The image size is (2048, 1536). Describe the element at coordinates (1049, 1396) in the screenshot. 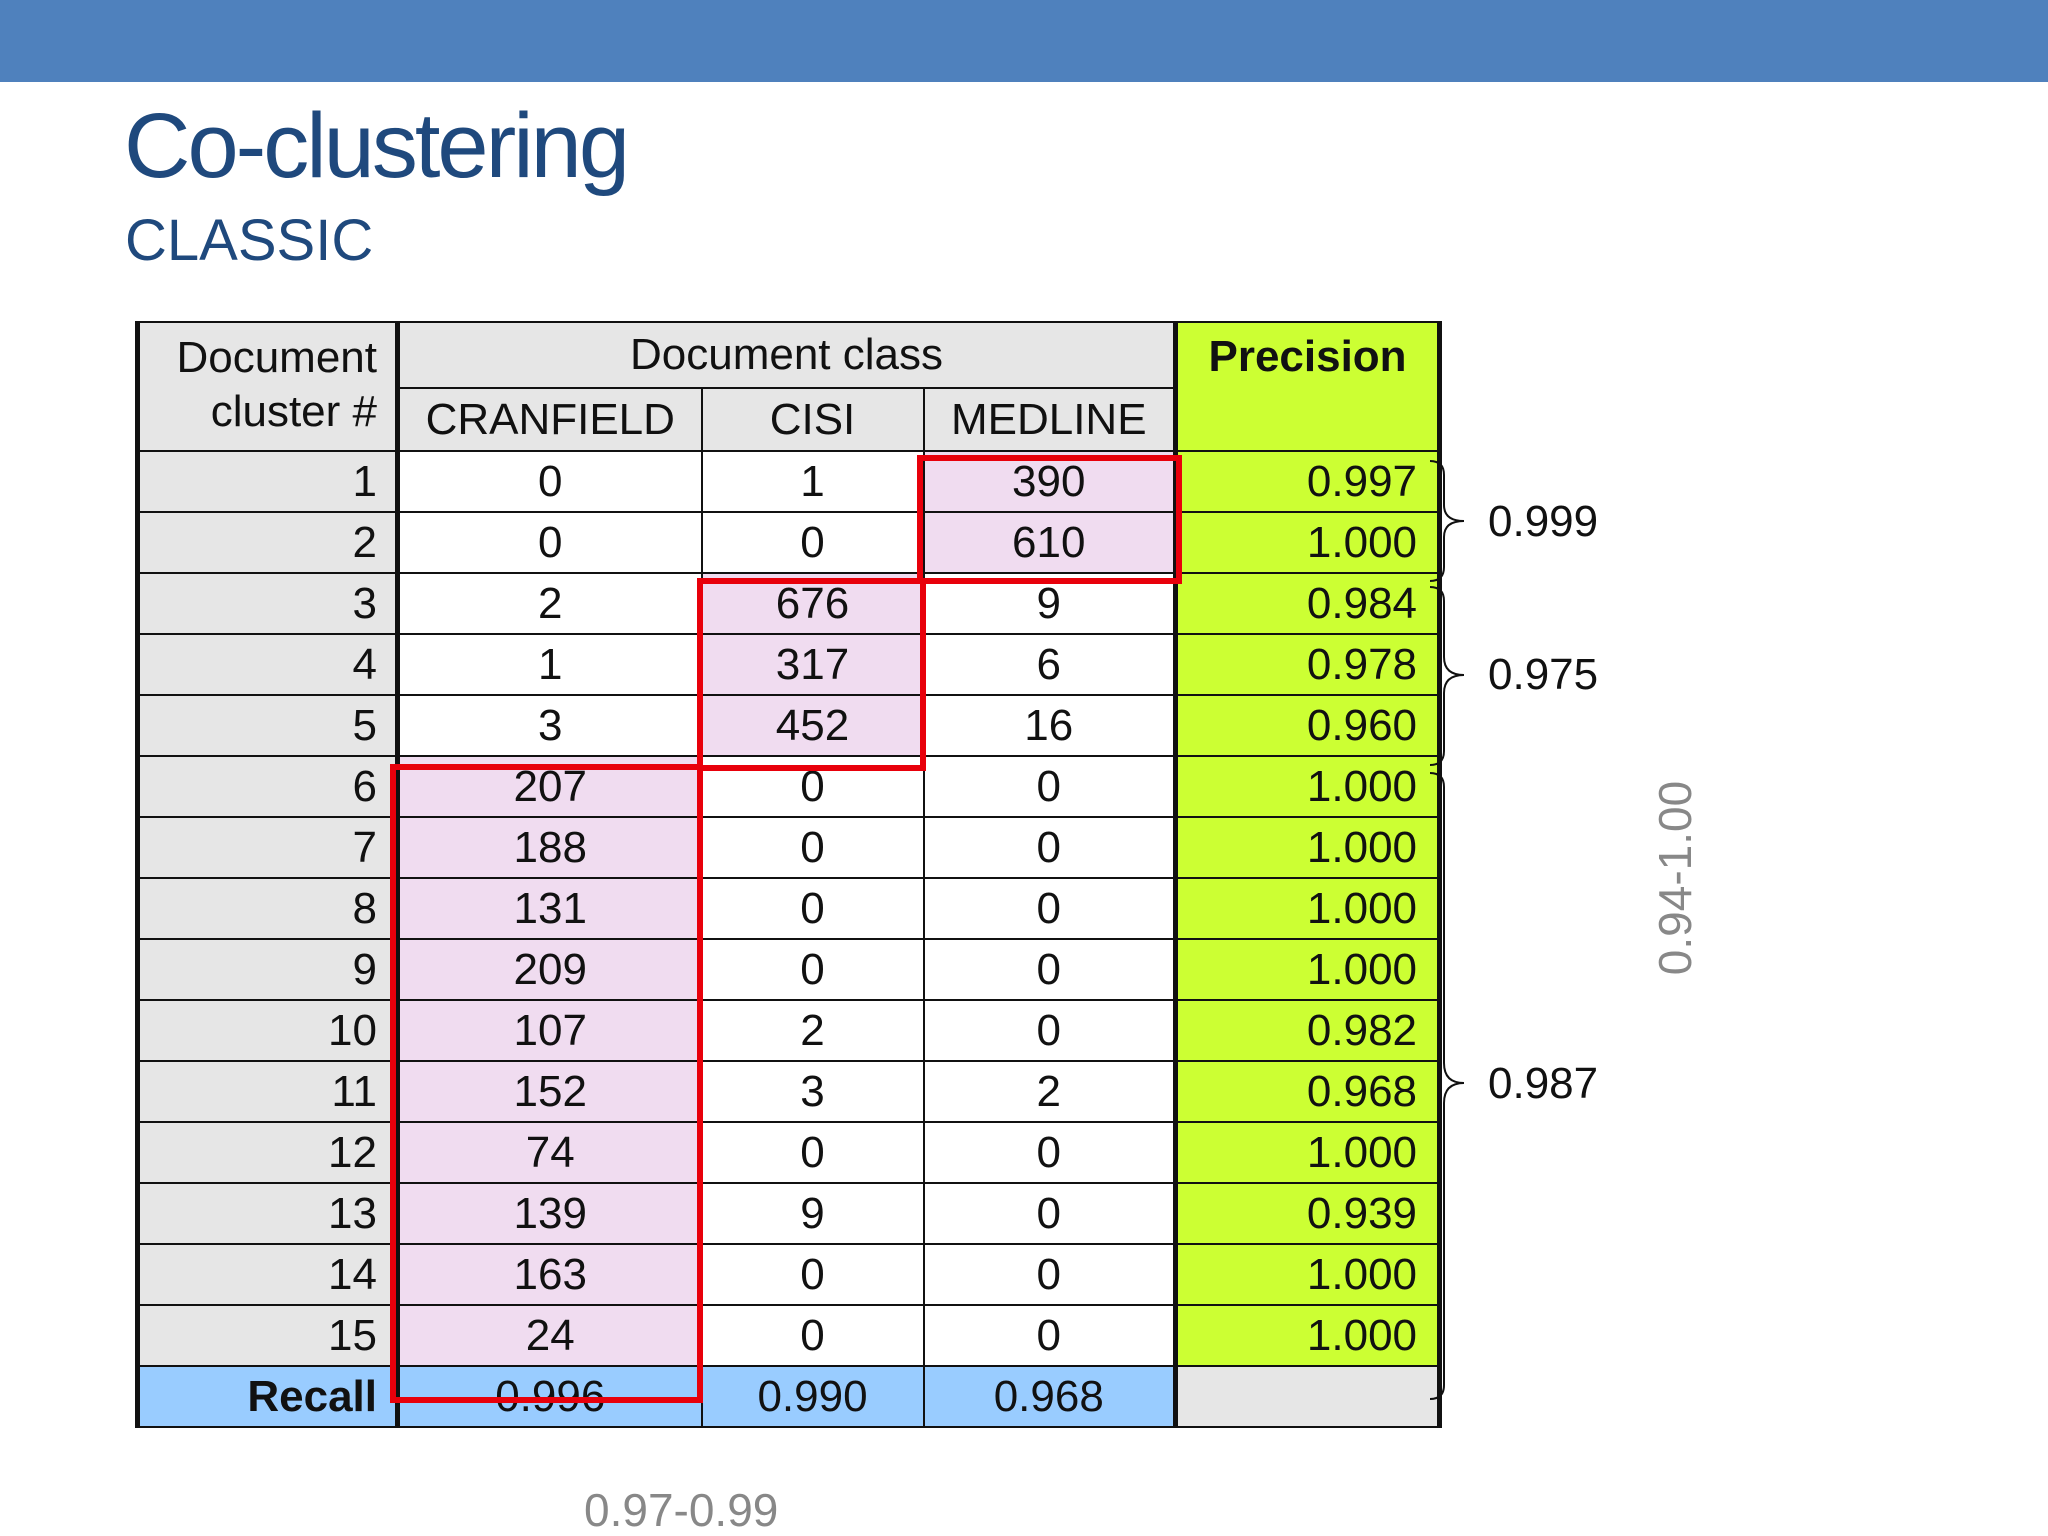

I see `recall-value-medline: 0.968` at that location.